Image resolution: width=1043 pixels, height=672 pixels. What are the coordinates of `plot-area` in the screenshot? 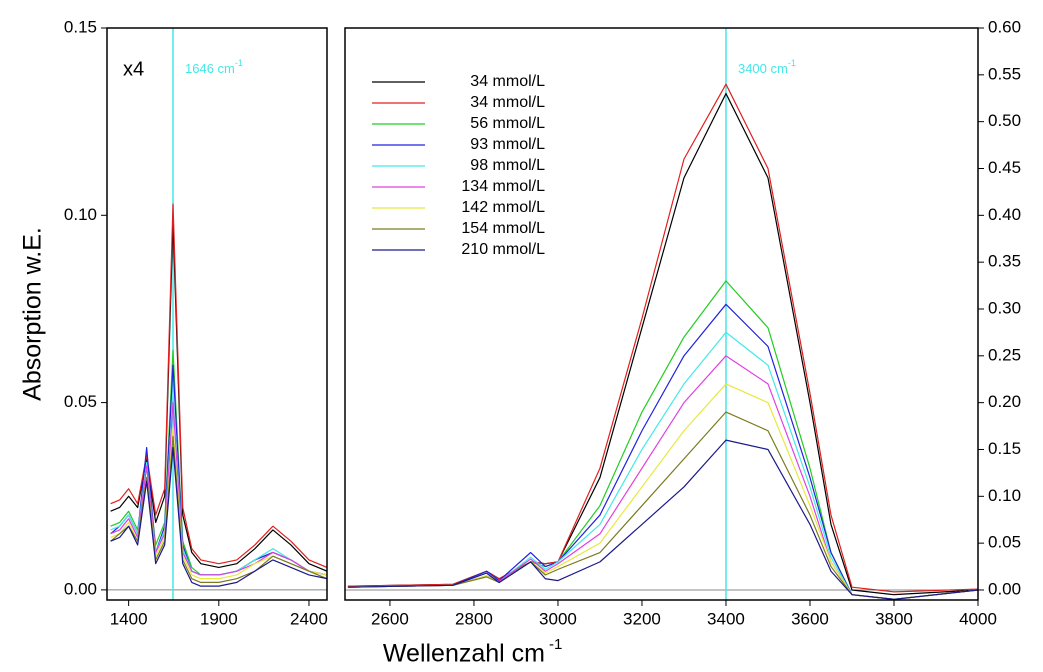 It's located at (218, 395).